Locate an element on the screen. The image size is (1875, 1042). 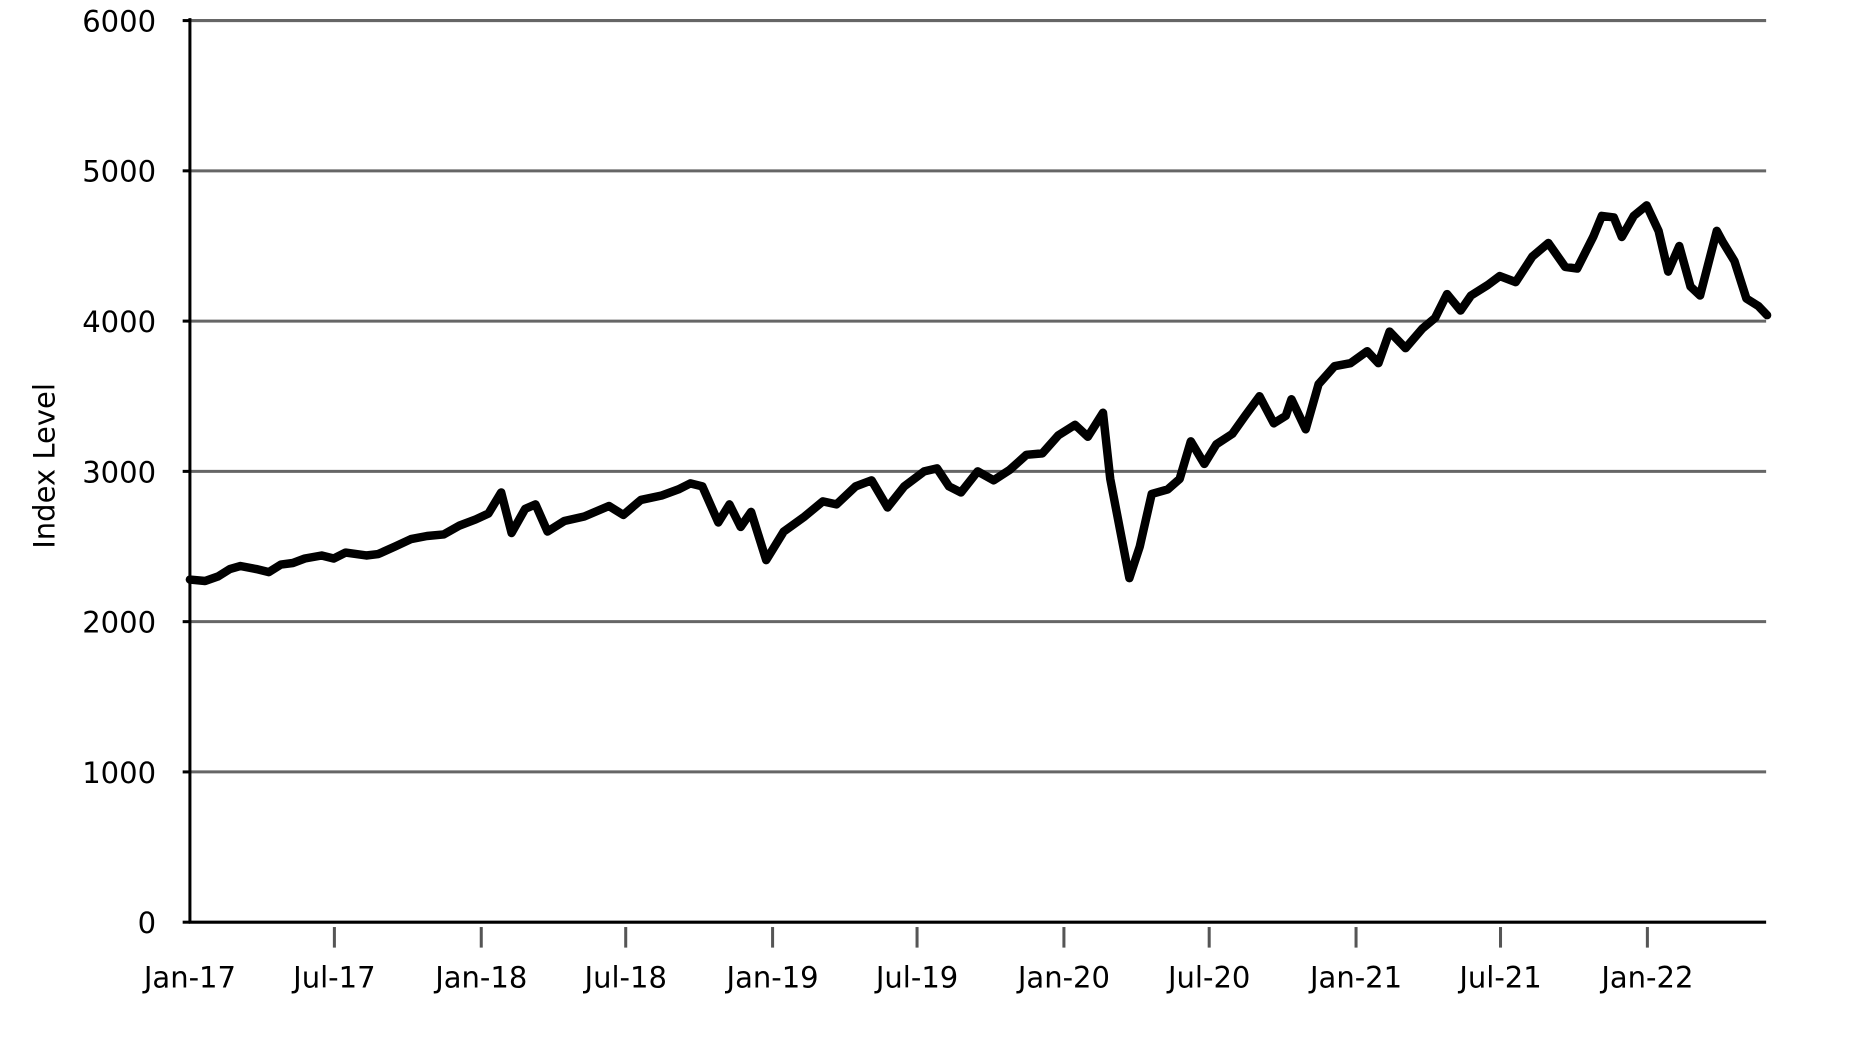
x-tick-label: Jul-17 is located at coordinates (333, 978).